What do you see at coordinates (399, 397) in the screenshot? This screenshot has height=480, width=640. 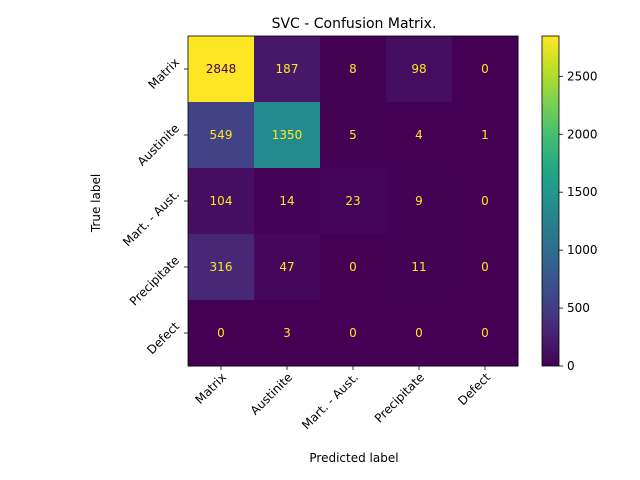 I see `x-tick-label: Precipitate` at bounding box center [399, 397].